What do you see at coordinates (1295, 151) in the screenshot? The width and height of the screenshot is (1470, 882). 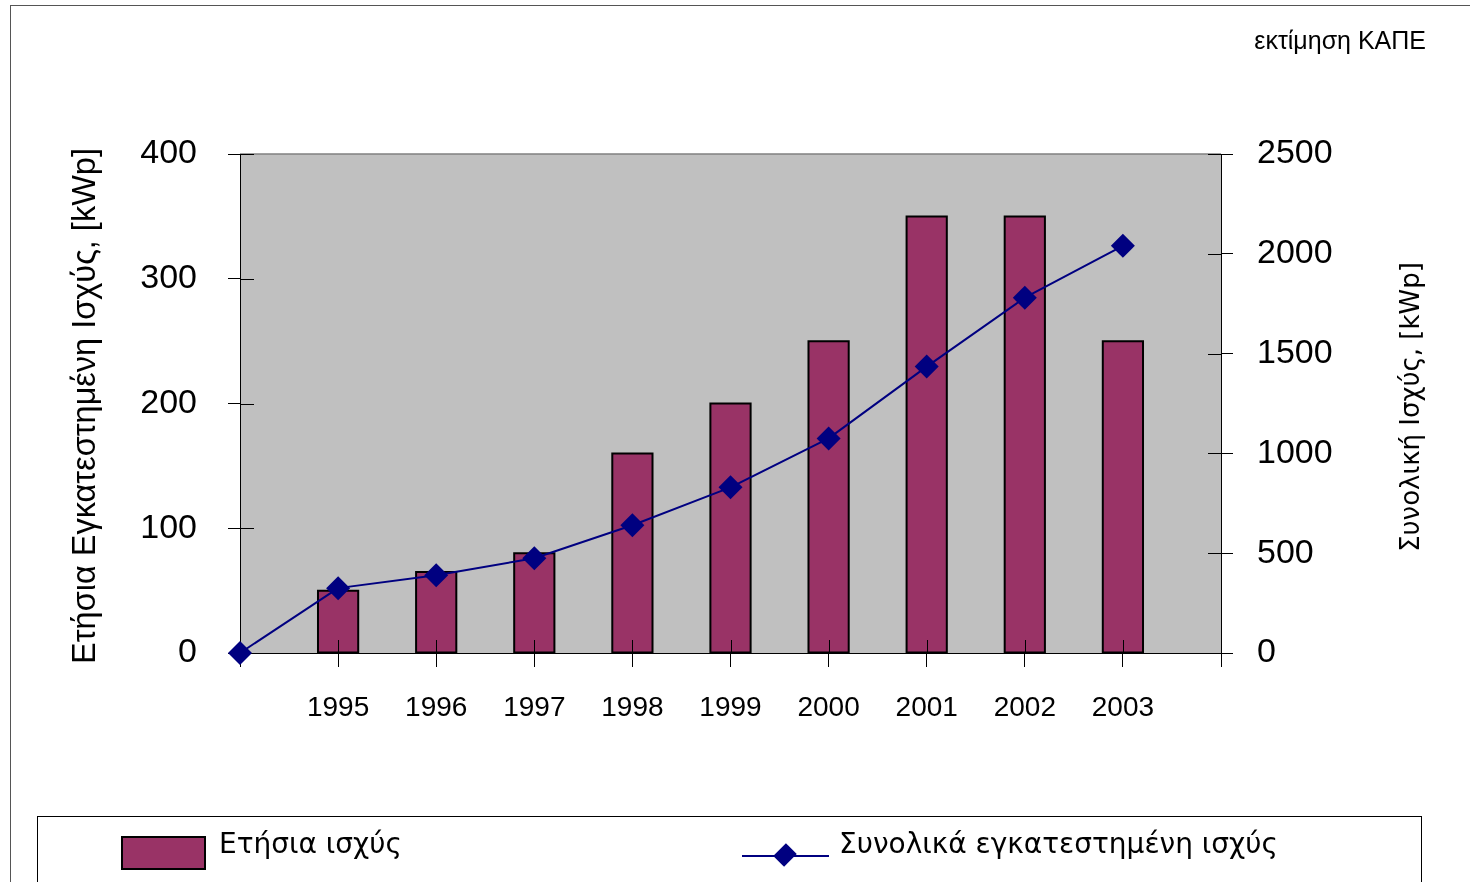 I see `y2-tick-label: 2500` at bounding box center [1295, 151].